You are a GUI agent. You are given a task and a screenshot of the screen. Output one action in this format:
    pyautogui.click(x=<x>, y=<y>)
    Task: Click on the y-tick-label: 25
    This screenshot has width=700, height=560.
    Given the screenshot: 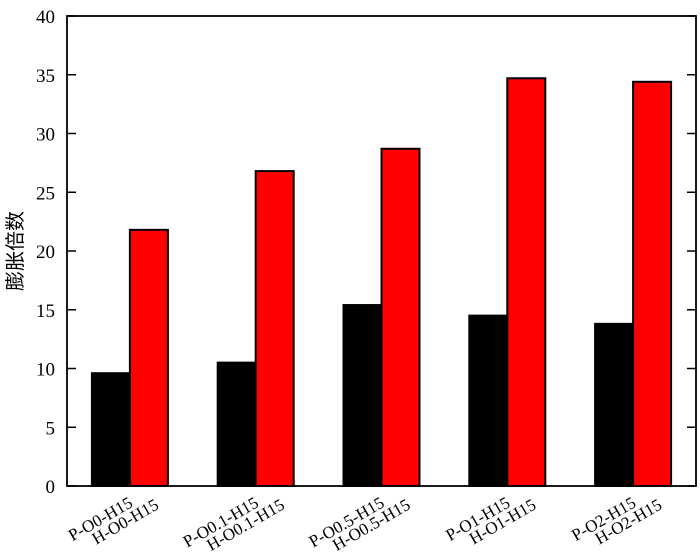 What is the action you would take?
    pyautogui.click(x=45, y=193)
    